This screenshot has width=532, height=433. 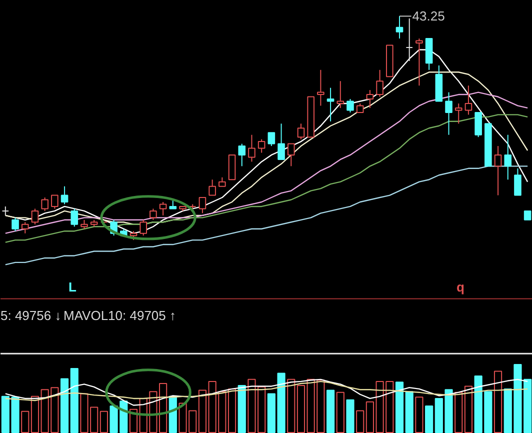 I want to click on text: L, so click(x=72, y=287).